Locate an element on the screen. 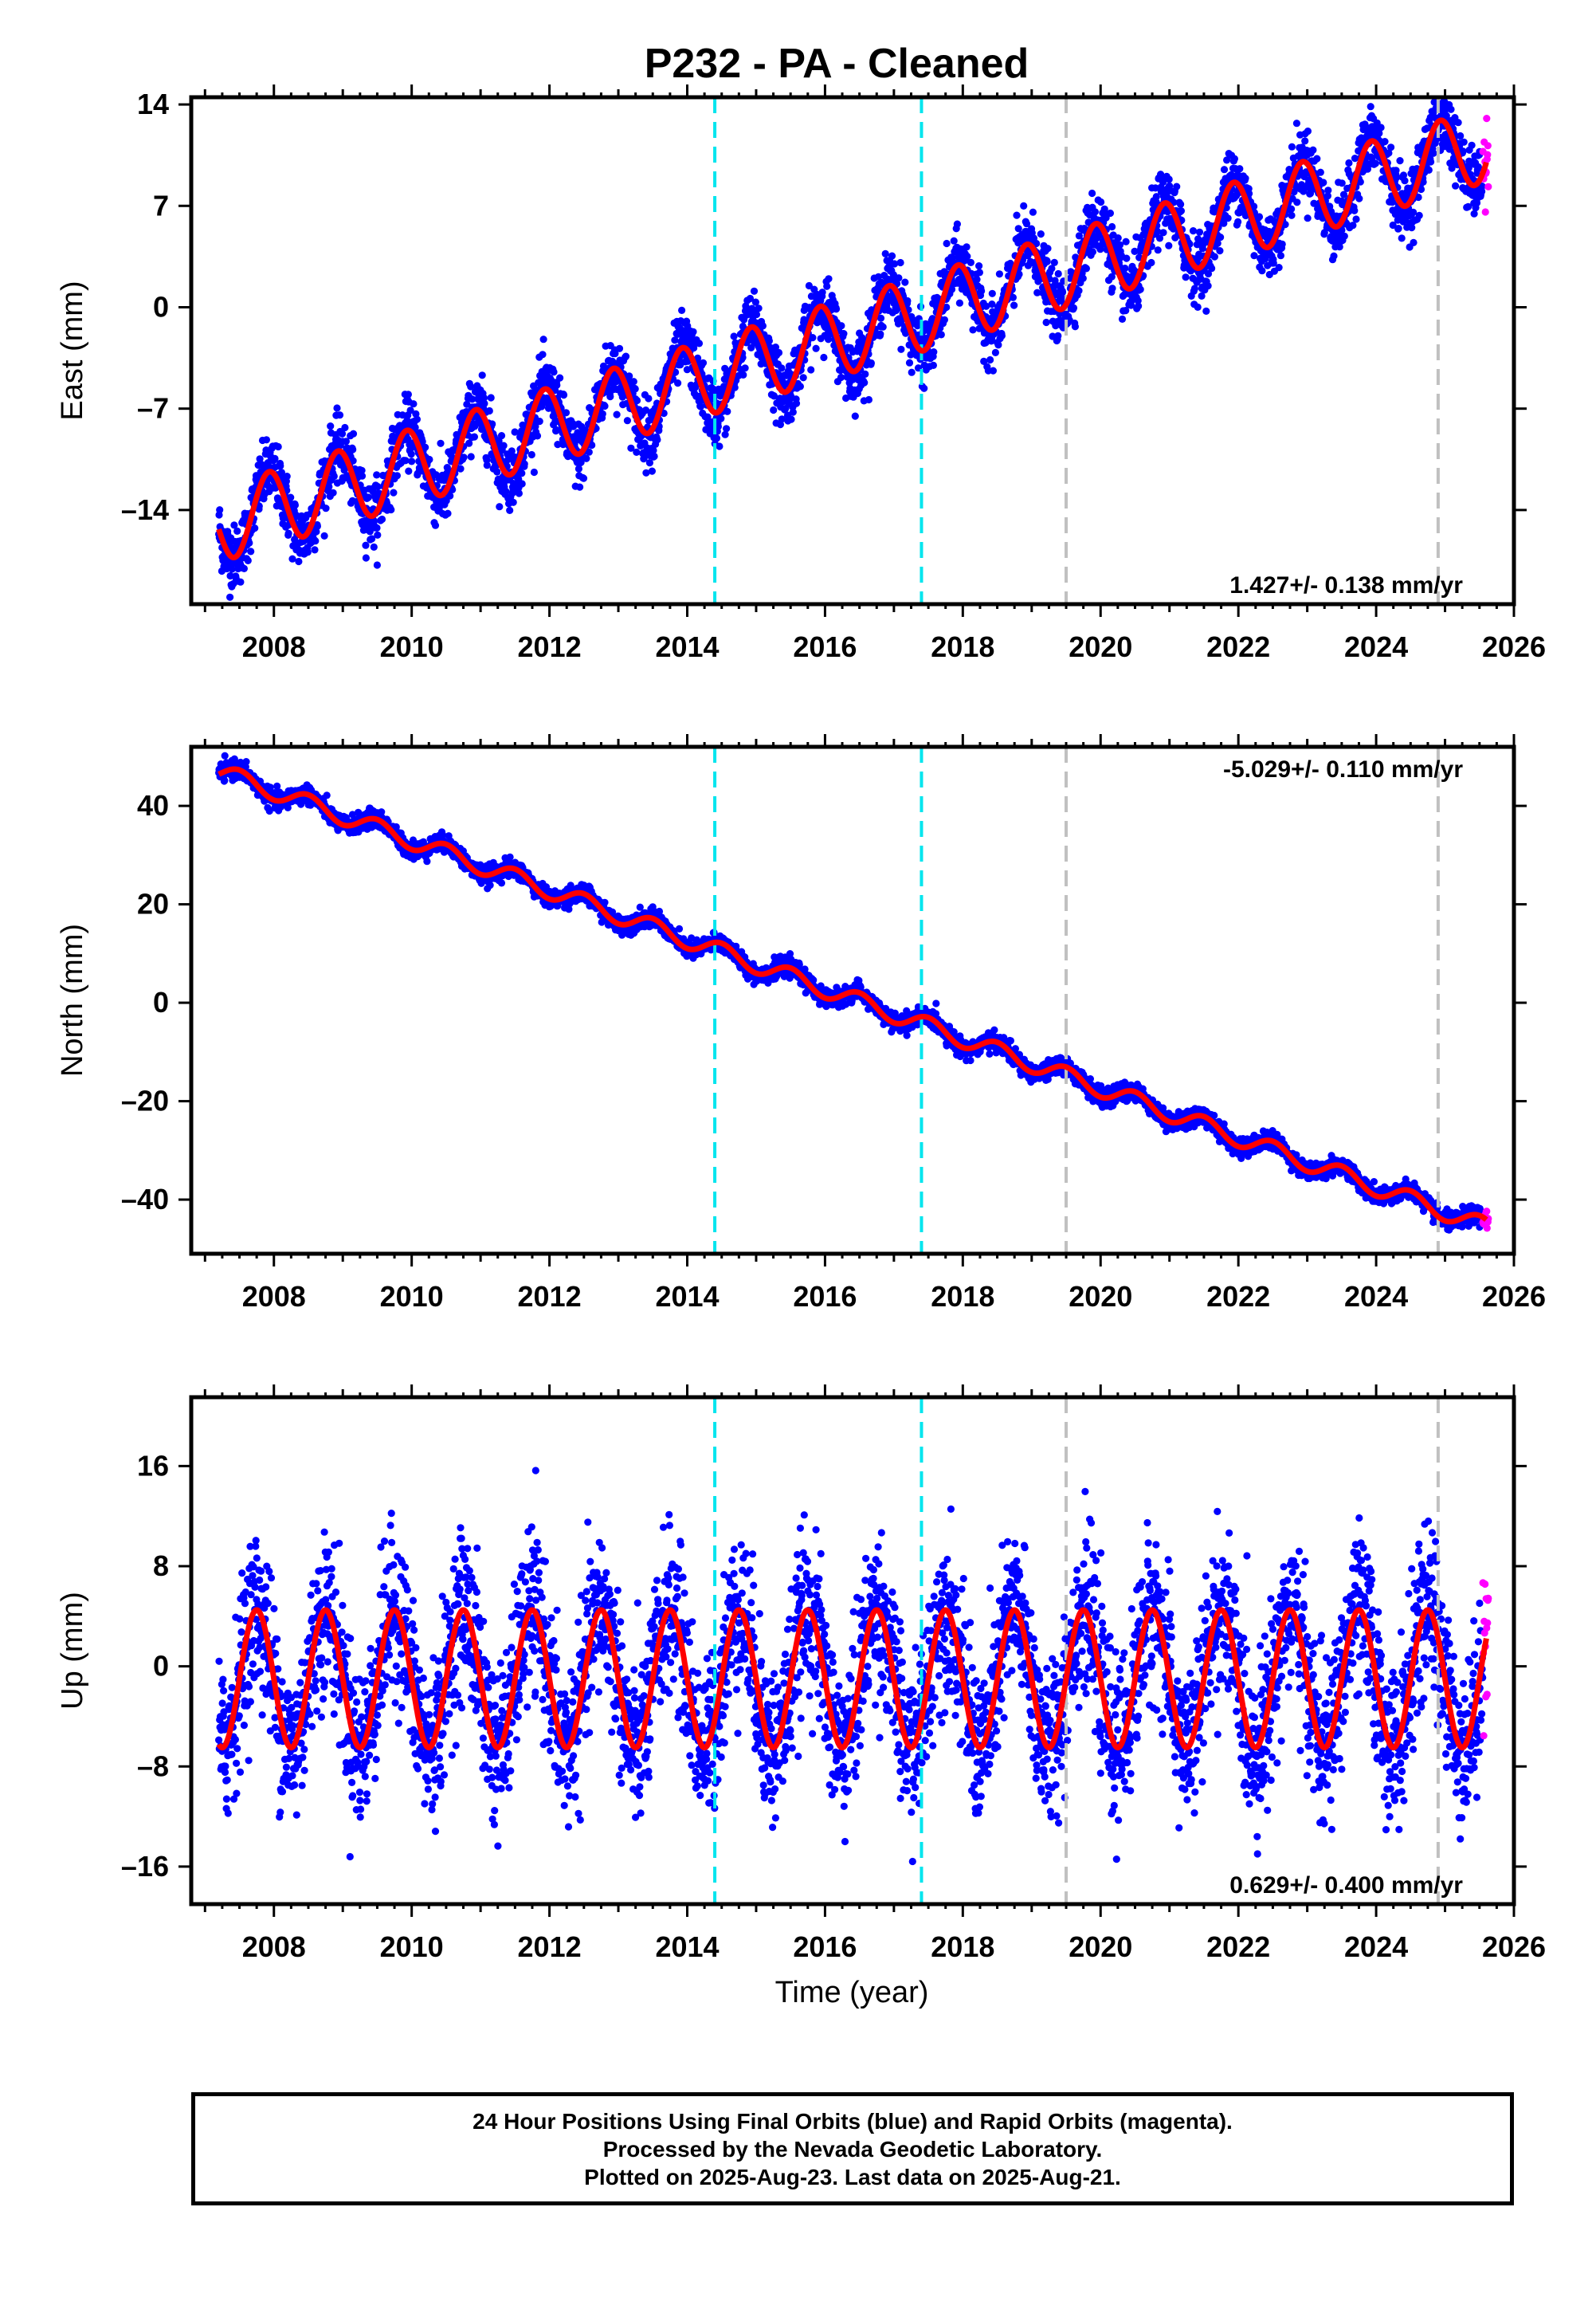 The image size is (1596, 2313). y-tick-label: 0 is located at coordinates (161, 306).